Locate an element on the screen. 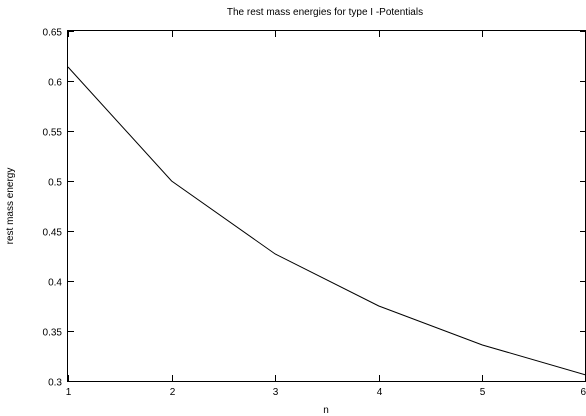 The image size is (586, 416). y-tick-label: 0.4 is located at coordinates (55, 283).